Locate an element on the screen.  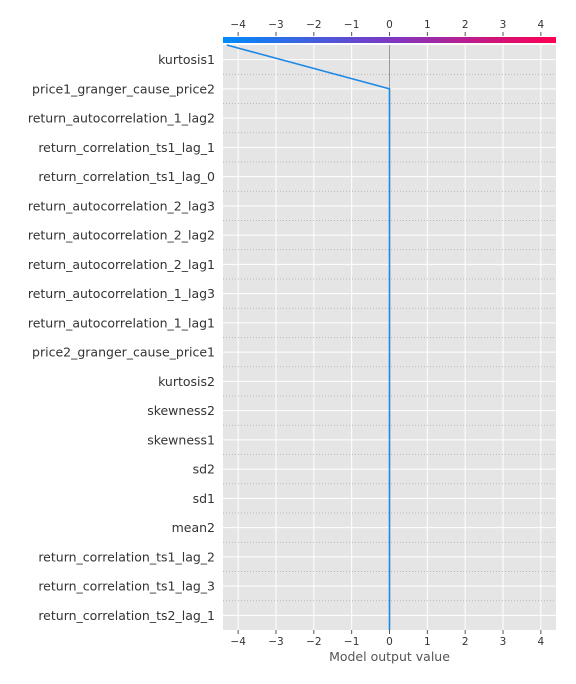
feature-label: kurtosis1 is located at coordinates (186, 59).